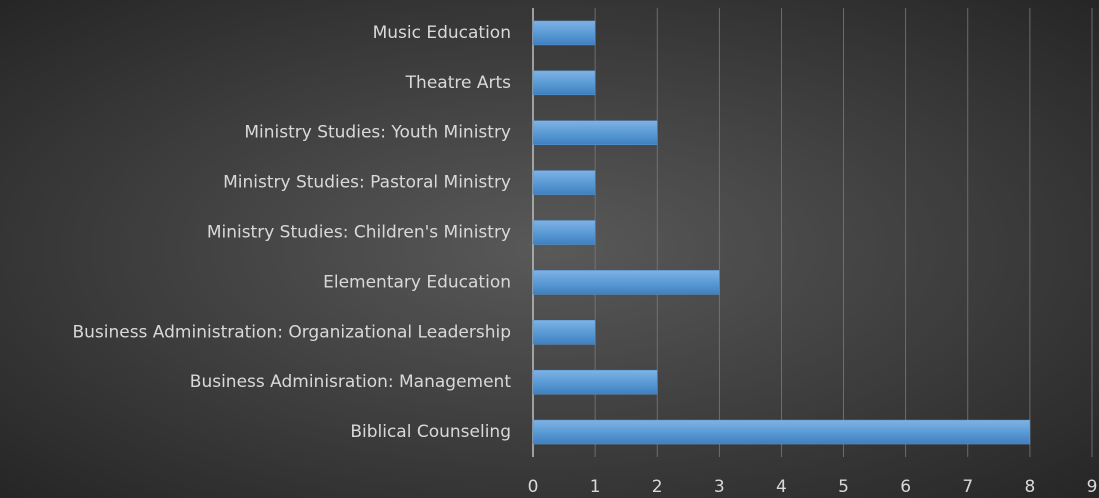 This screenshot has width=1099, height=498. What do you see at coordinates (843, 487) in the screenshot?
I see `x-tick-label: 5` at bounding box center [843, 487].